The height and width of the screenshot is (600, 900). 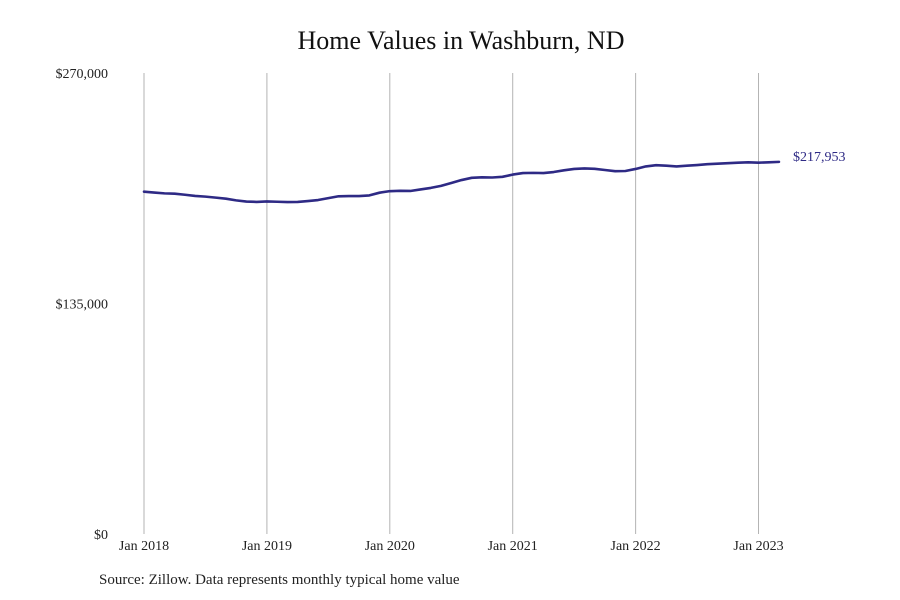 What do you see at coordinates (758, 546) in the screenshot?
I see `x-tick-label: Jan 2023` at bounding box center [758, 546].